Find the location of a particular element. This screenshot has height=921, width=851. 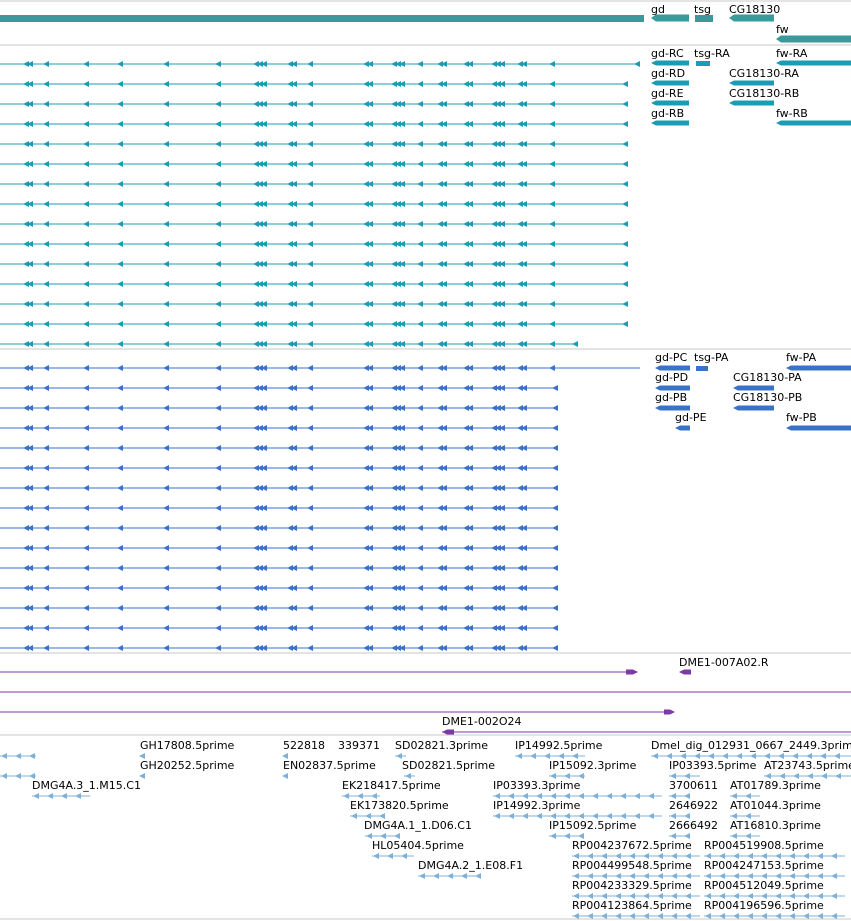

feature-label-fw-pb: fw-PB is located at coordinates (801, 417).